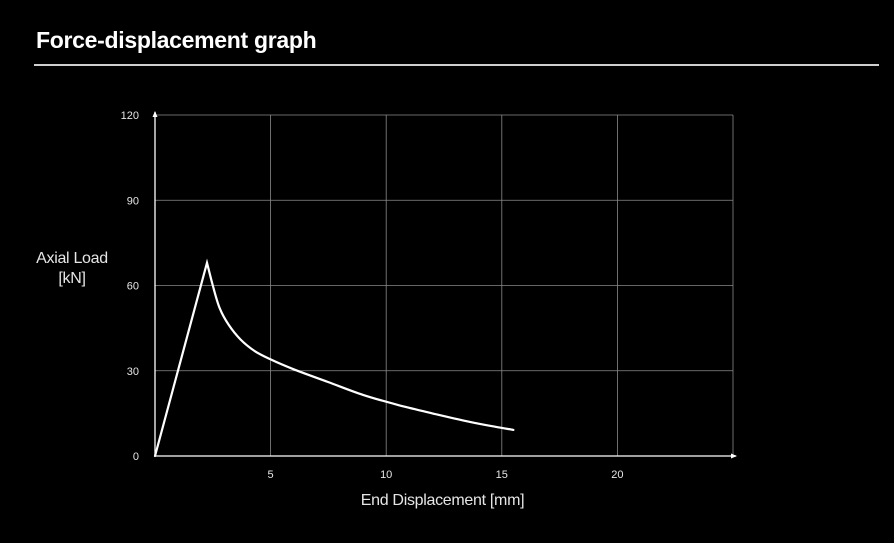  I want to click on y-tick-label-90: 90, so click(133, 201).